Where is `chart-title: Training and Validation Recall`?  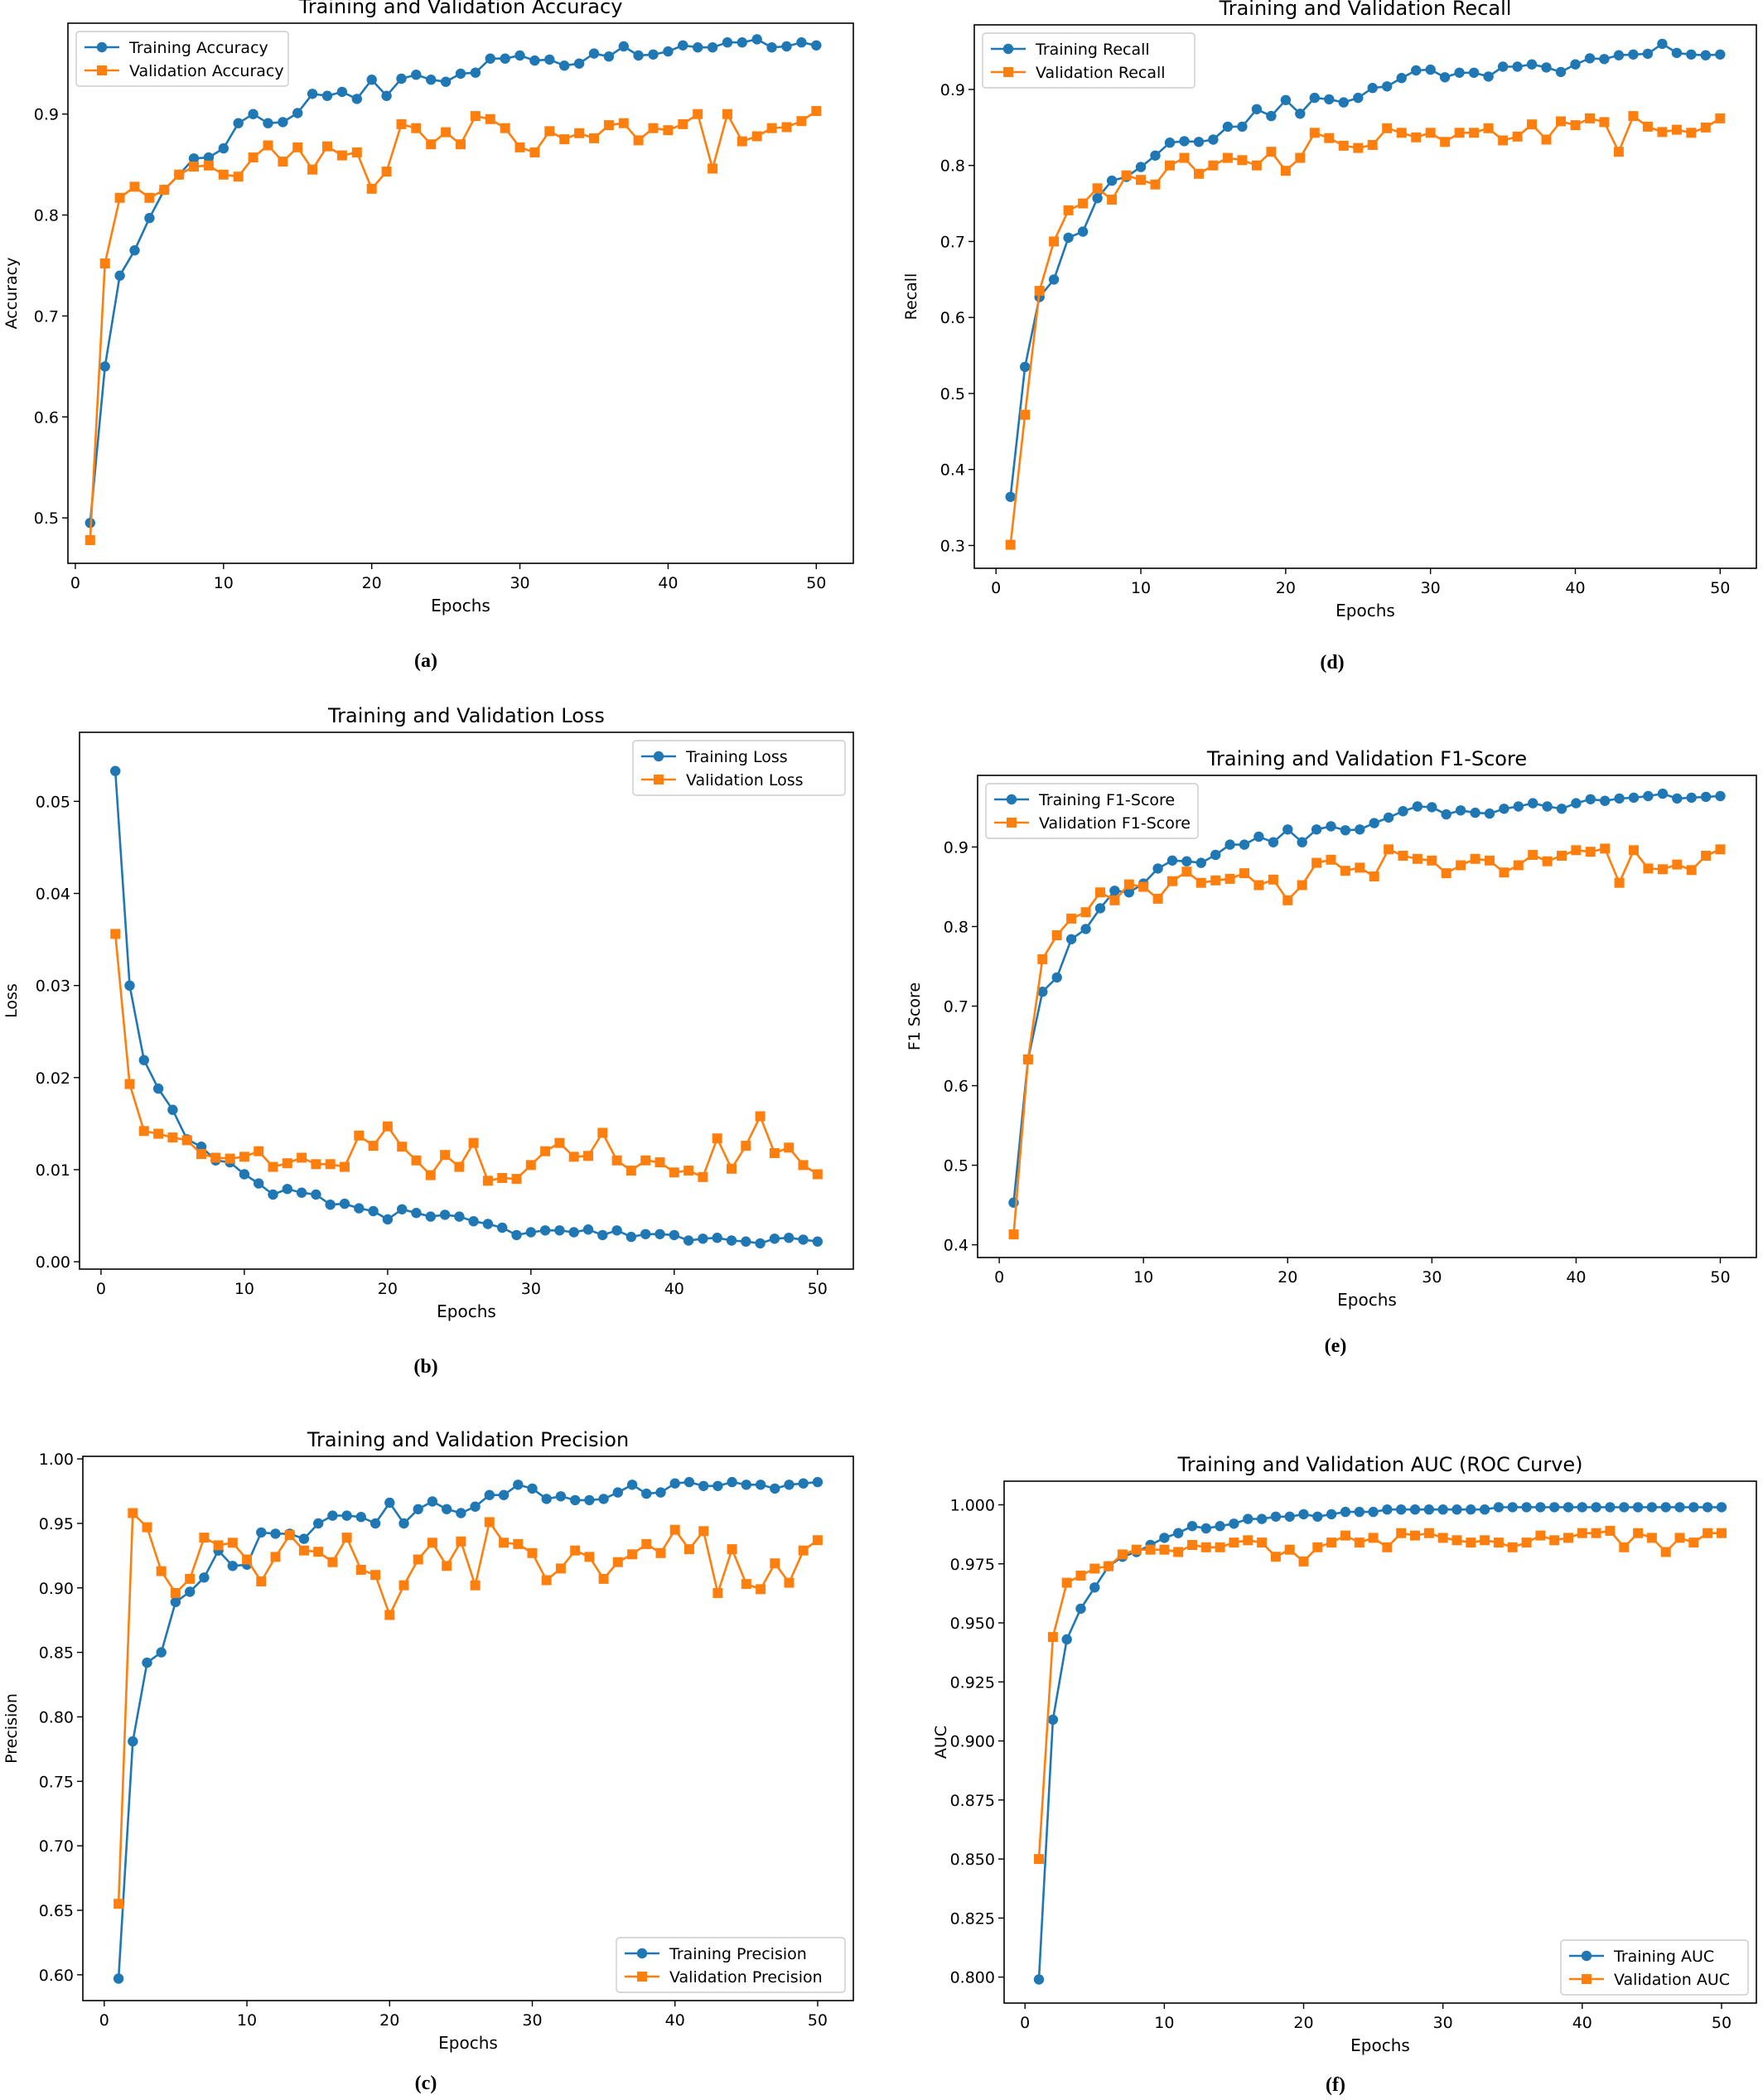
chart-title: Training and Validation Recall is located at coordinates (1365, 10).